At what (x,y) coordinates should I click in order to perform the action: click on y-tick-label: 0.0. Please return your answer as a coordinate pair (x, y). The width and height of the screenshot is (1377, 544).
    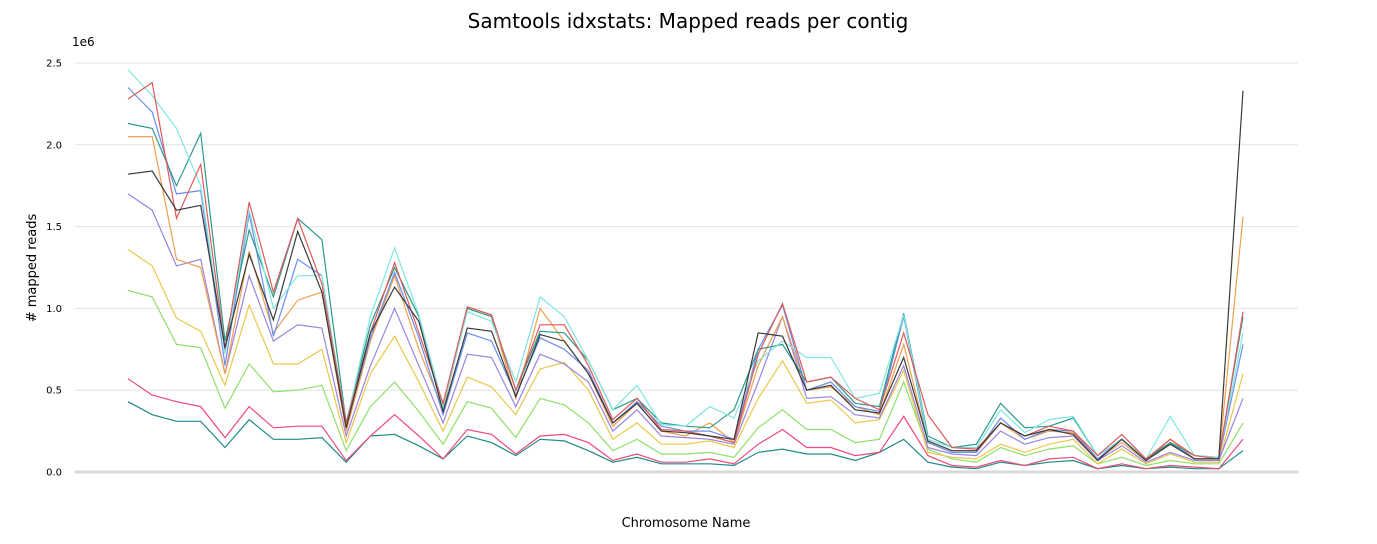
    Looking at the image, I should click on (54, 473).